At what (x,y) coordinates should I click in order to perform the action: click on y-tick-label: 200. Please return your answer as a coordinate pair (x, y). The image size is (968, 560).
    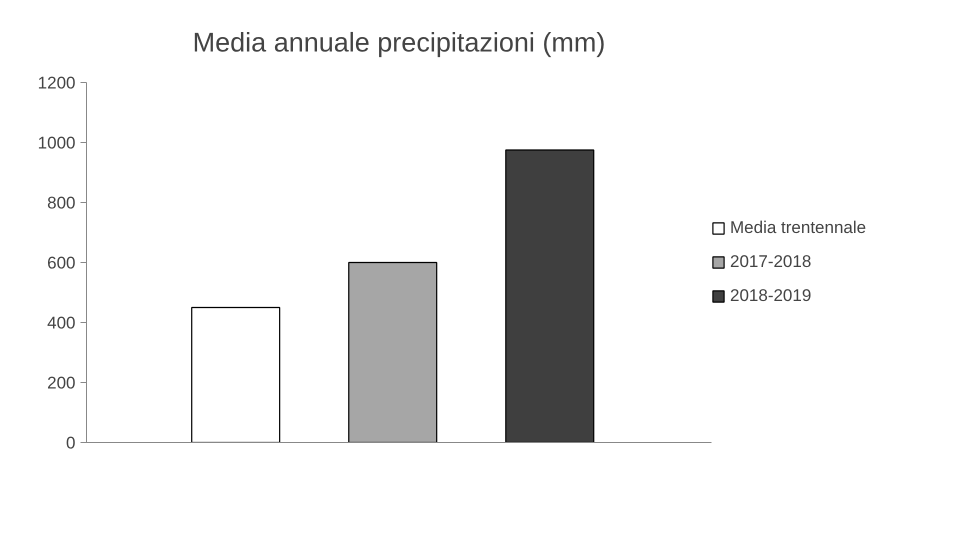
    Looking at the image, I should click on (61, 383).